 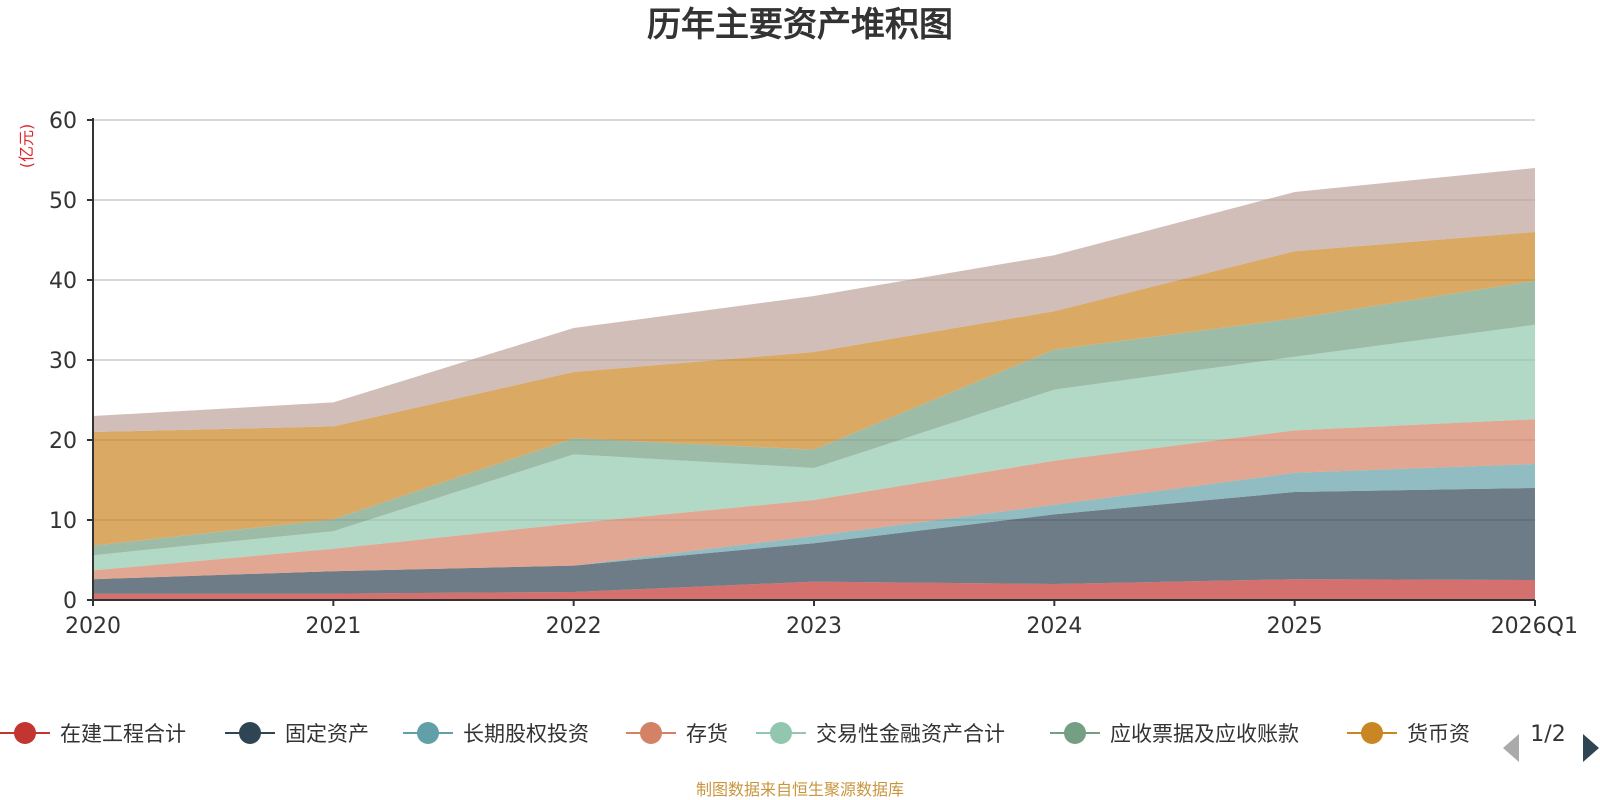 I want to click on y-tick-label-40: 40, so click(x=63, y=281).